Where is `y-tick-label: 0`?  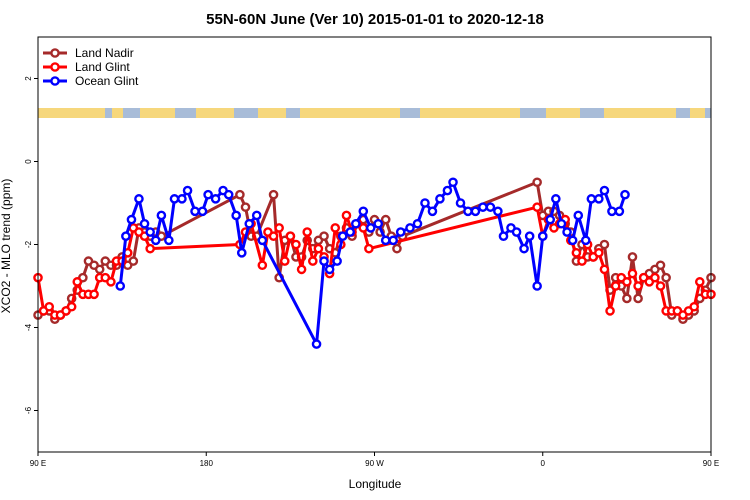
y-tick-label: 0 is located at coordinates (28, 161).